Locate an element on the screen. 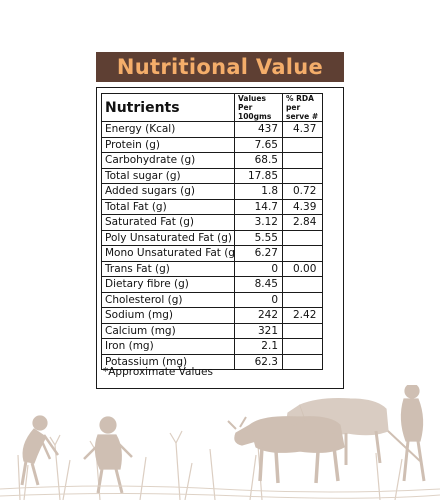  nutrient-name-cell: Cholesterol (g) is located at coordinates (168, 299).